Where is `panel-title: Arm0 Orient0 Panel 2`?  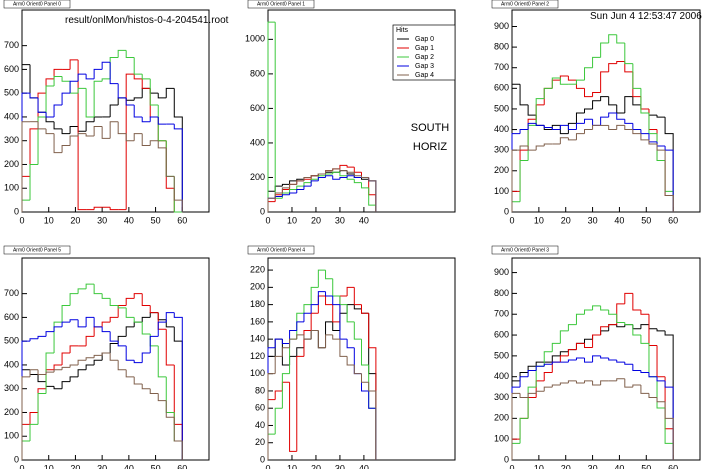
panel-title: Arm0 Orient0 Panel 2 is located at coordinates (525, 4).